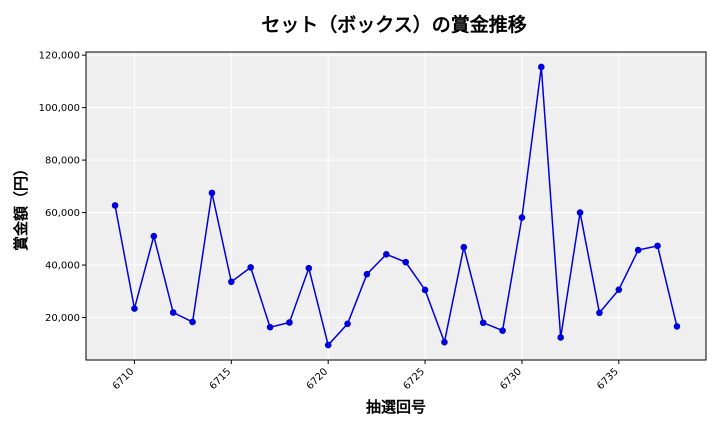 Image resolution: width=720 pixels, height=432 pixels. I want to click on chart-title: セット（ボックス）の賞金推移, so click(393, 24).